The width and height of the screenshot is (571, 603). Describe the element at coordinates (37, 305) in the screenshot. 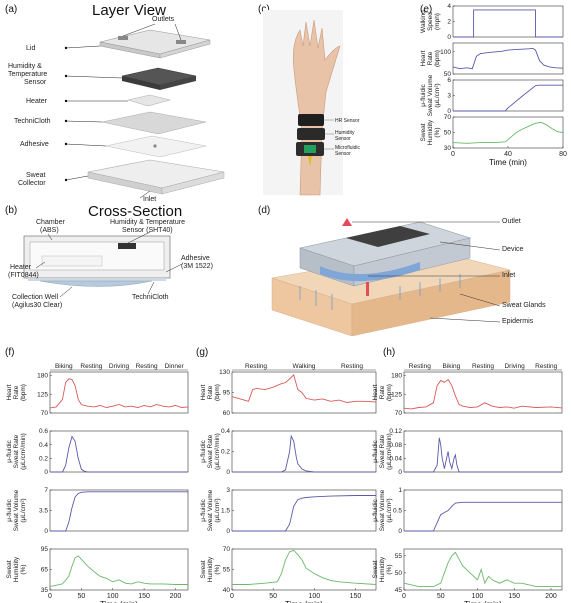

I see `label-agilus: (Agilus30 Clear)` at that location.